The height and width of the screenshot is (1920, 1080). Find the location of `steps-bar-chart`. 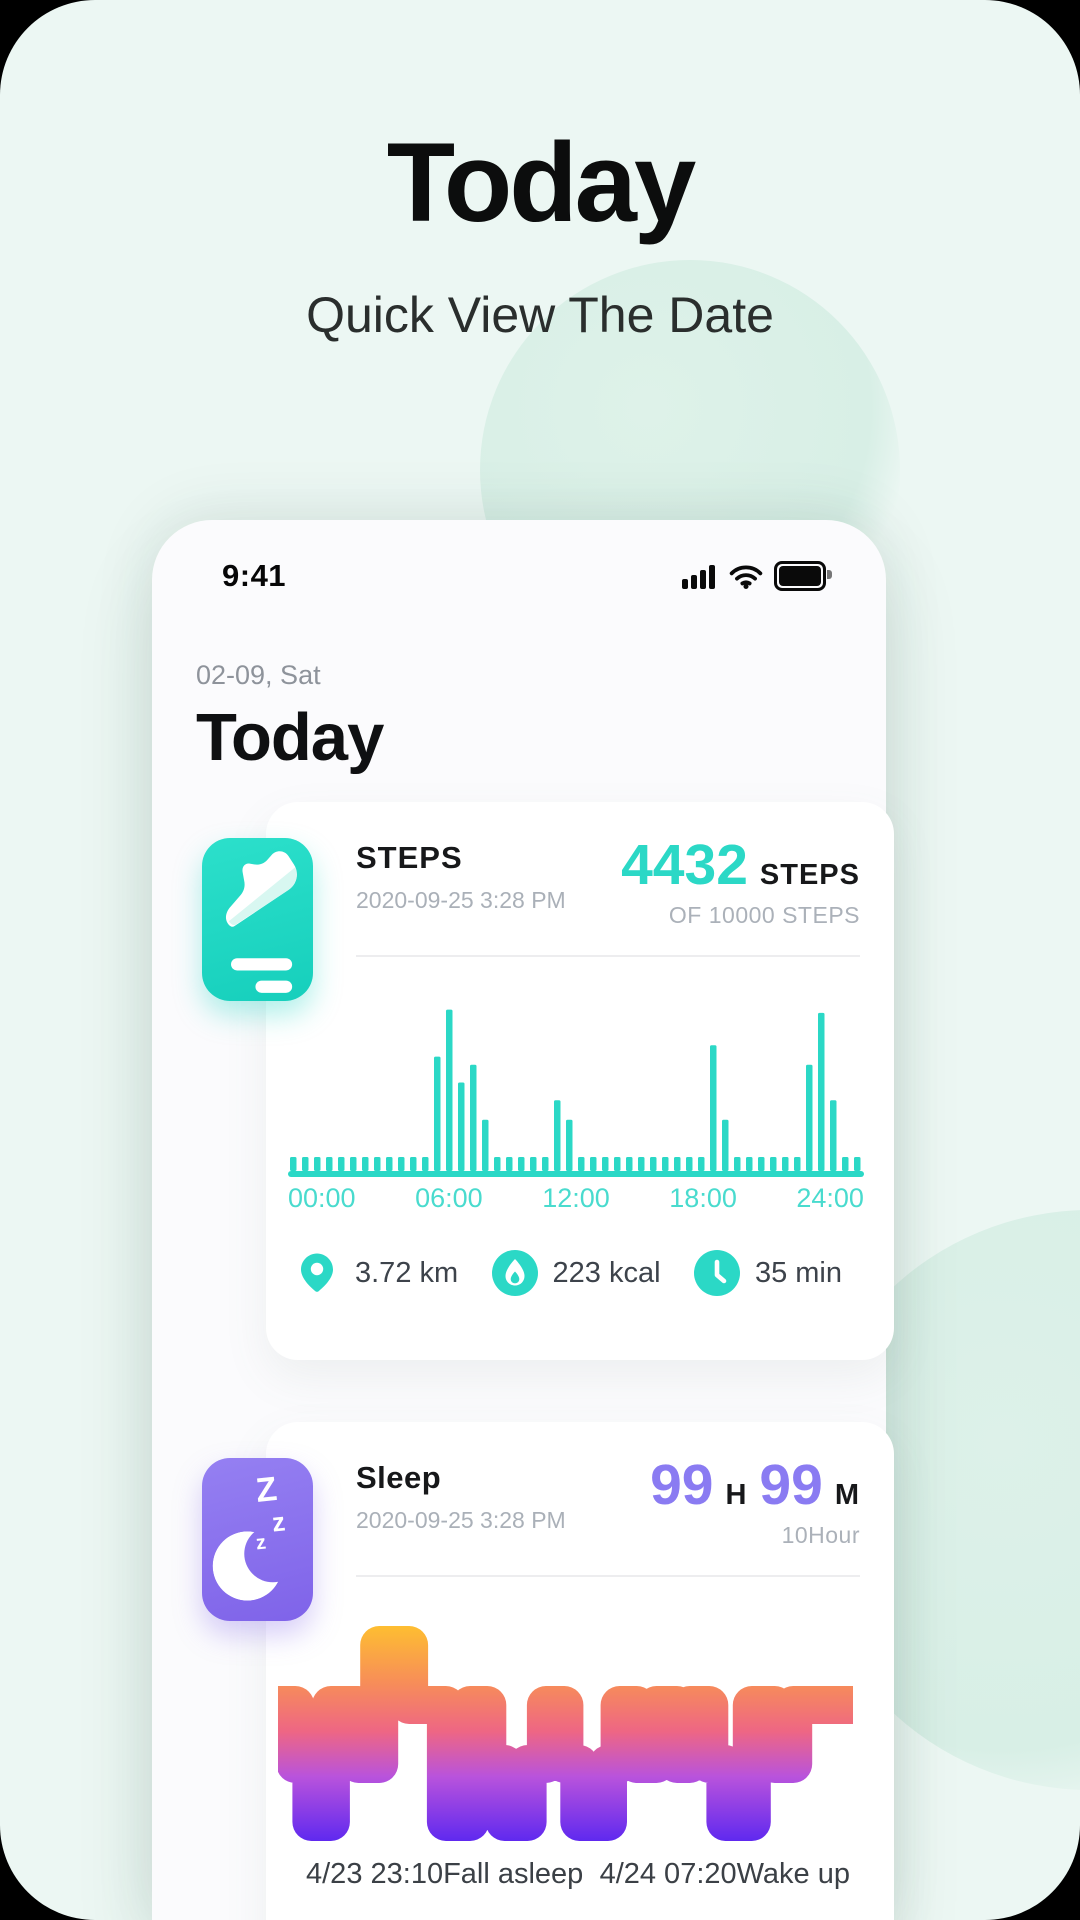

steps-bar-chart is located at coordinates (576, 1093).